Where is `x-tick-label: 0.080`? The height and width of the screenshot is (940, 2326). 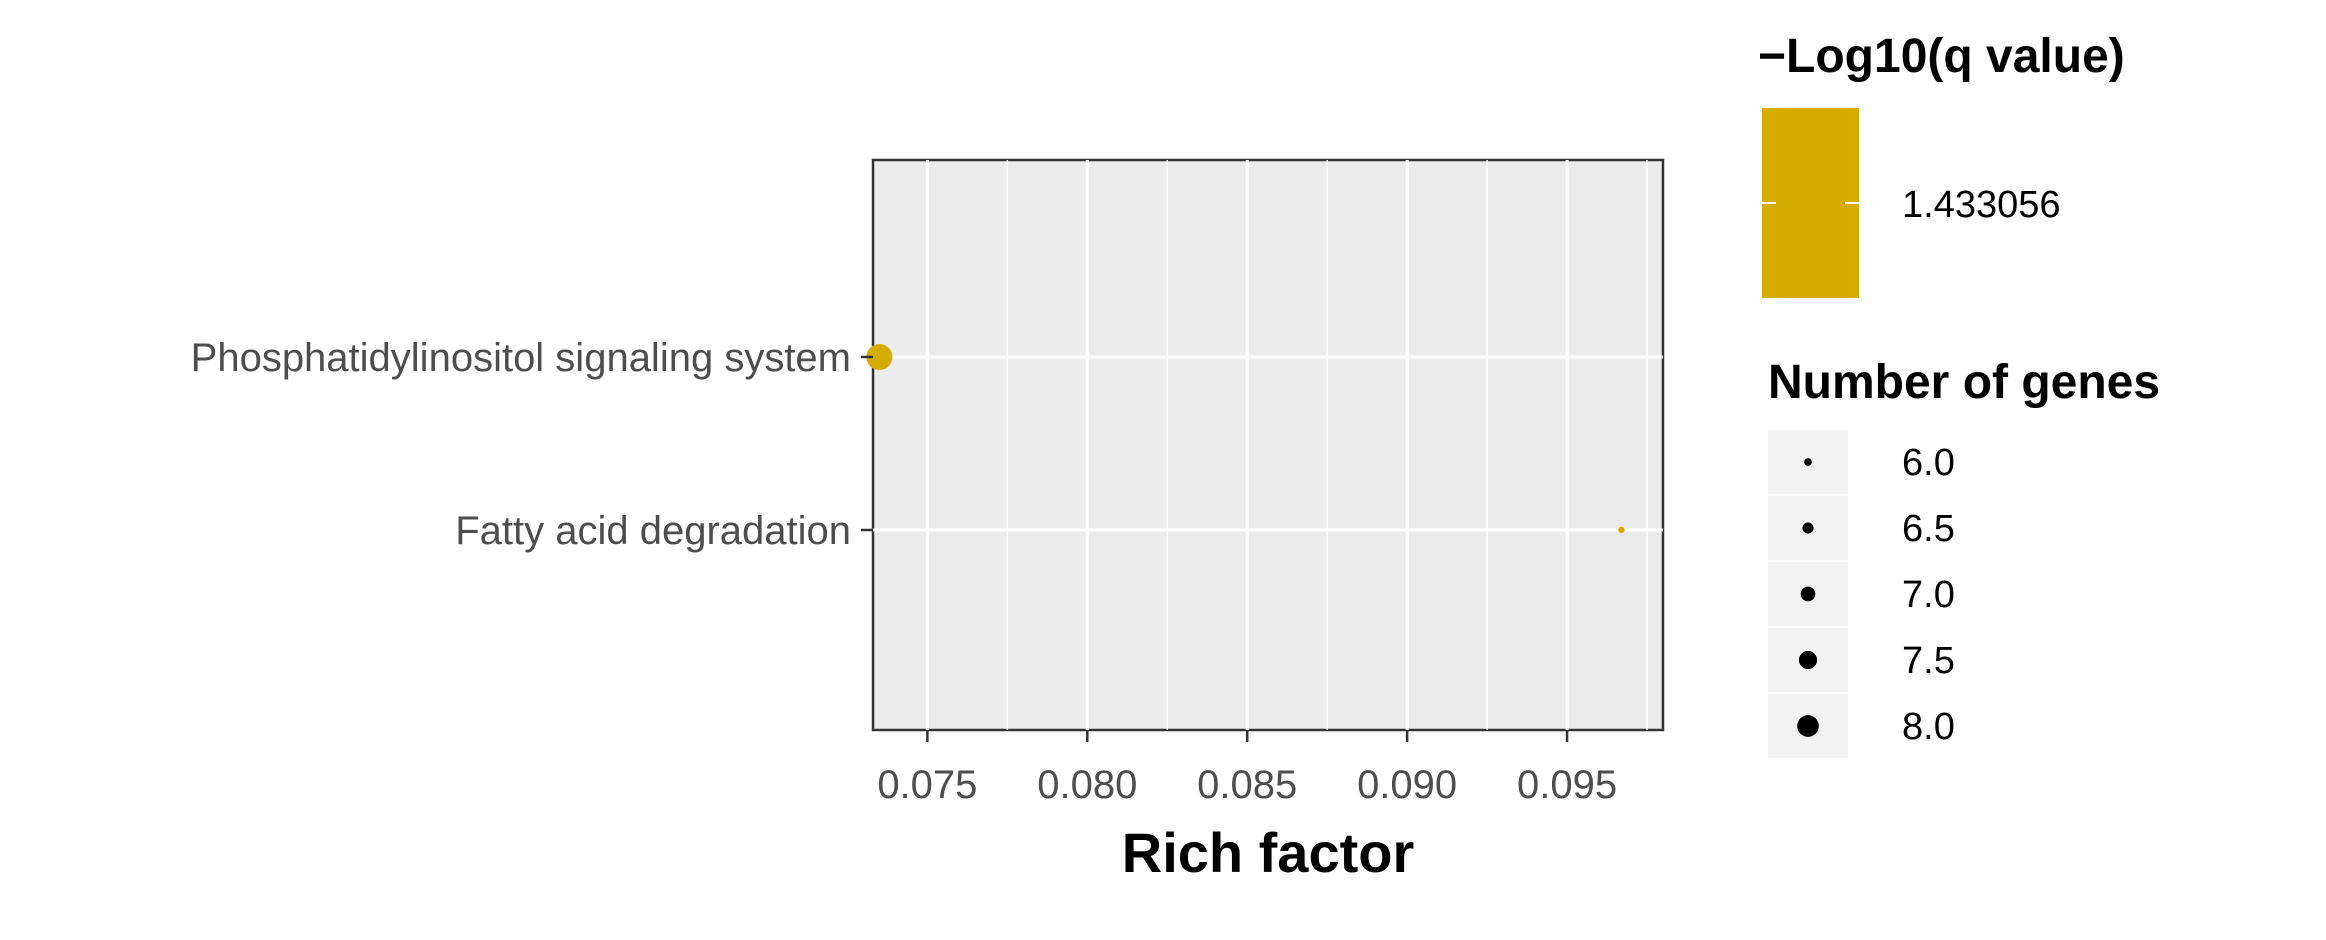
x-tick-label: 0.080 is located at coordinates (1087, 785).